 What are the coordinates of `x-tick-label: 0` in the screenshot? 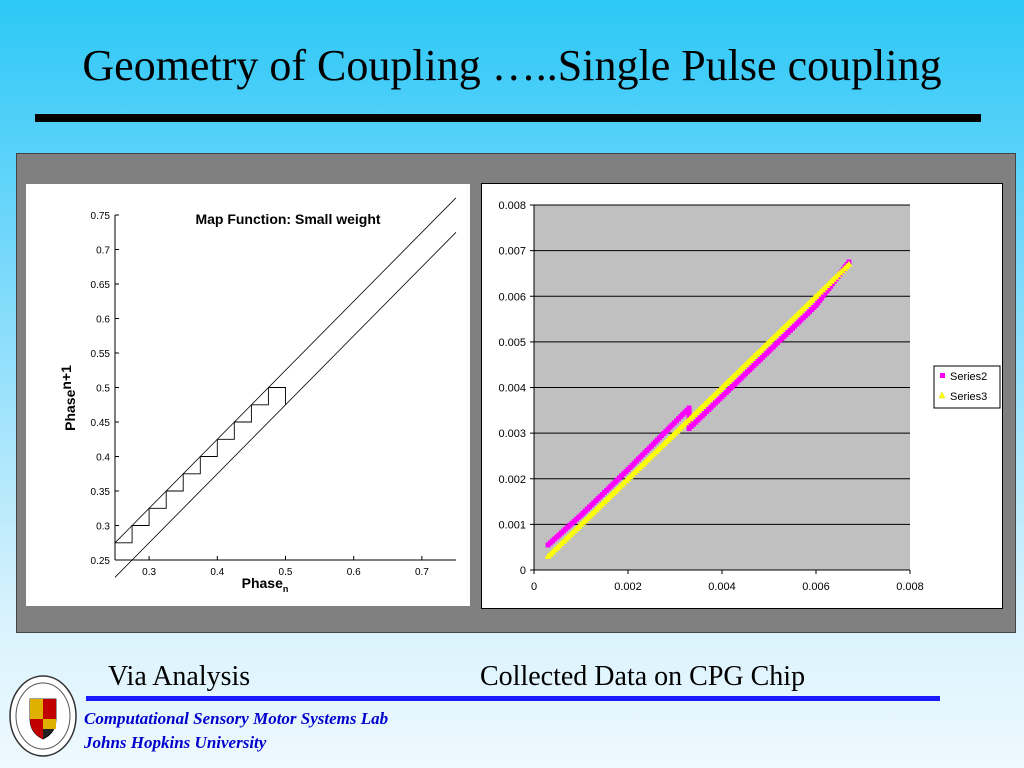 It's located at (534, 587).